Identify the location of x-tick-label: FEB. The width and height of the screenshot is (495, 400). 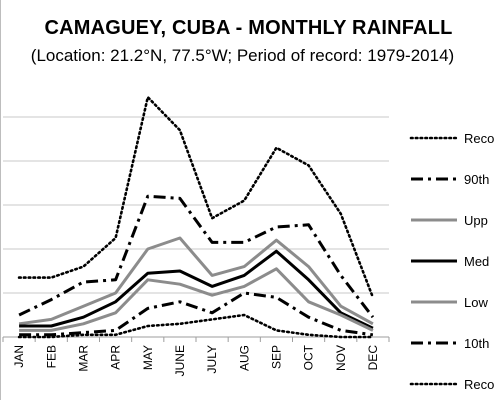
(51, 356).